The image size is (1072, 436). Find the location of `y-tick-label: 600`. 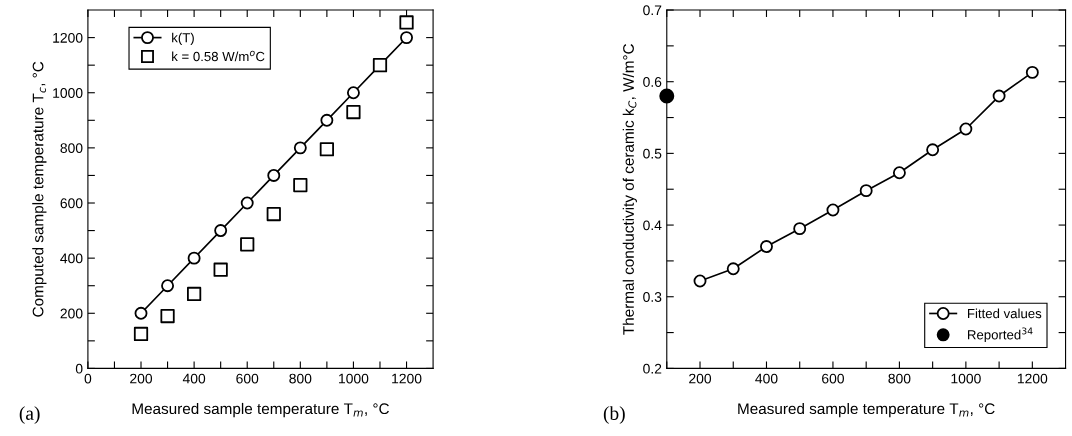

y-tick-label: 600 is located at coordinates (71, 203).